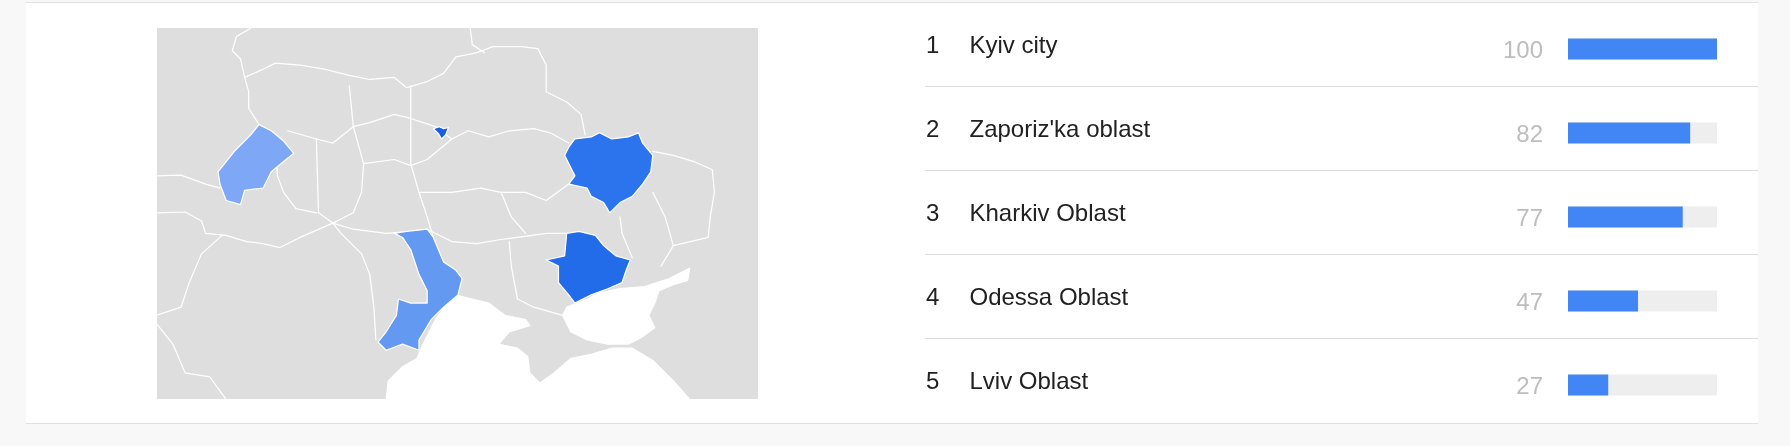  I want to click on y-tick-label: Odessa Oblast, so click(1049, 296).